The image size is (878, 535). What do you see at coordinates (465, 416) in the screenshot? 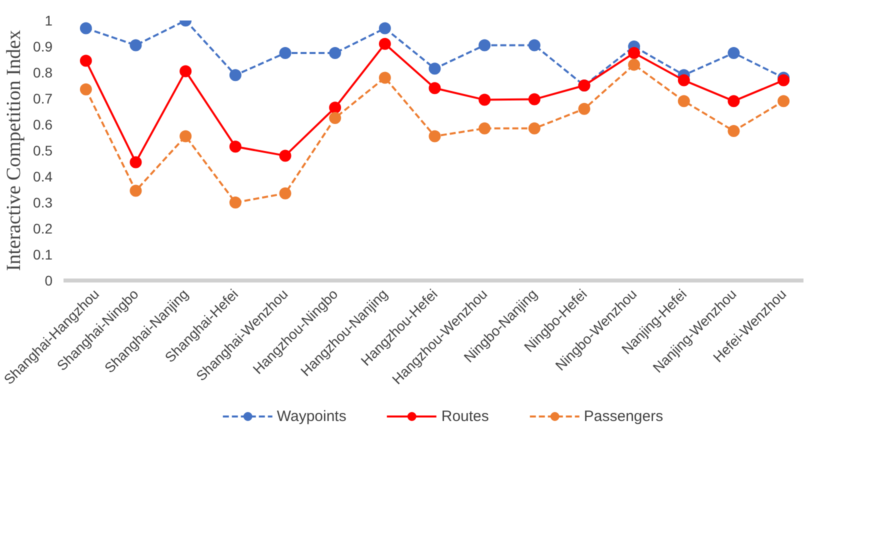
I see `legend-label: Routes` at bounding box center [465, 416].